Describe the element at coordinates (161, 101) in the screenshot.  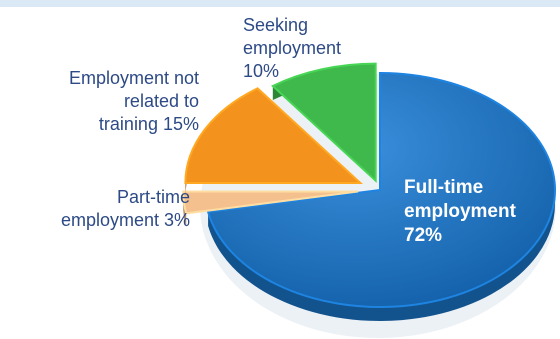
I see `label-line: related to` at that location.